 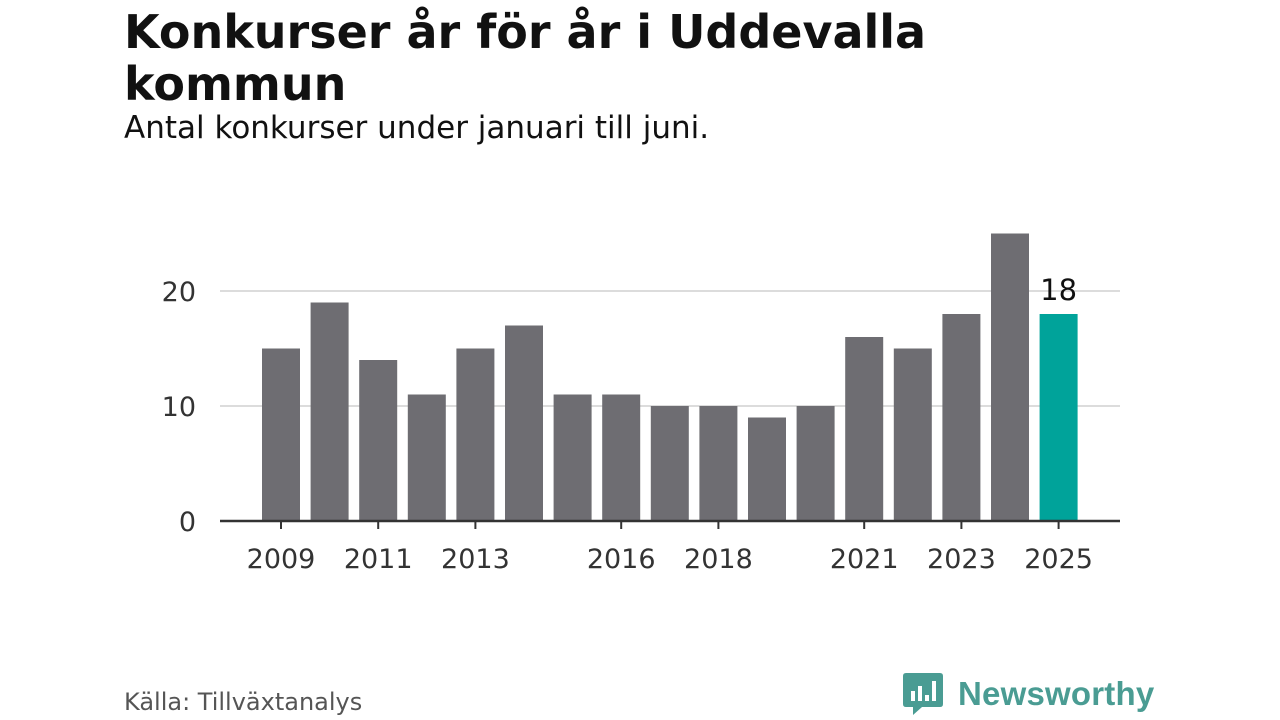 I want to click on data-labels: 18, so click(x=1058, y=290).